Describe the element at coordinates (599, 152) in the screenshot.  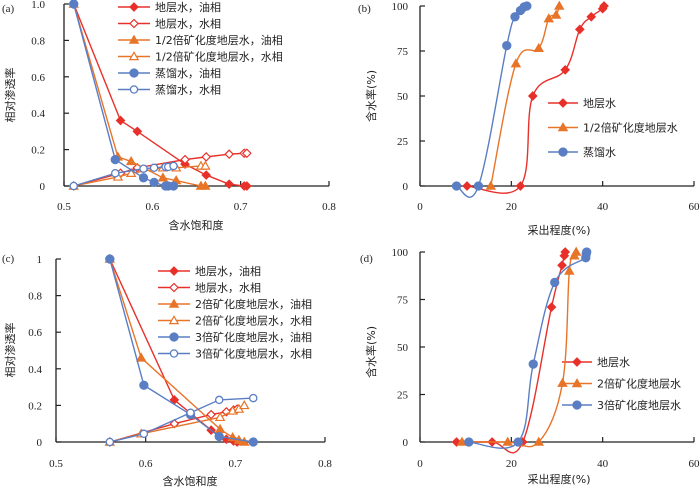
I see `legend-label: 蒸馏水` at that location.